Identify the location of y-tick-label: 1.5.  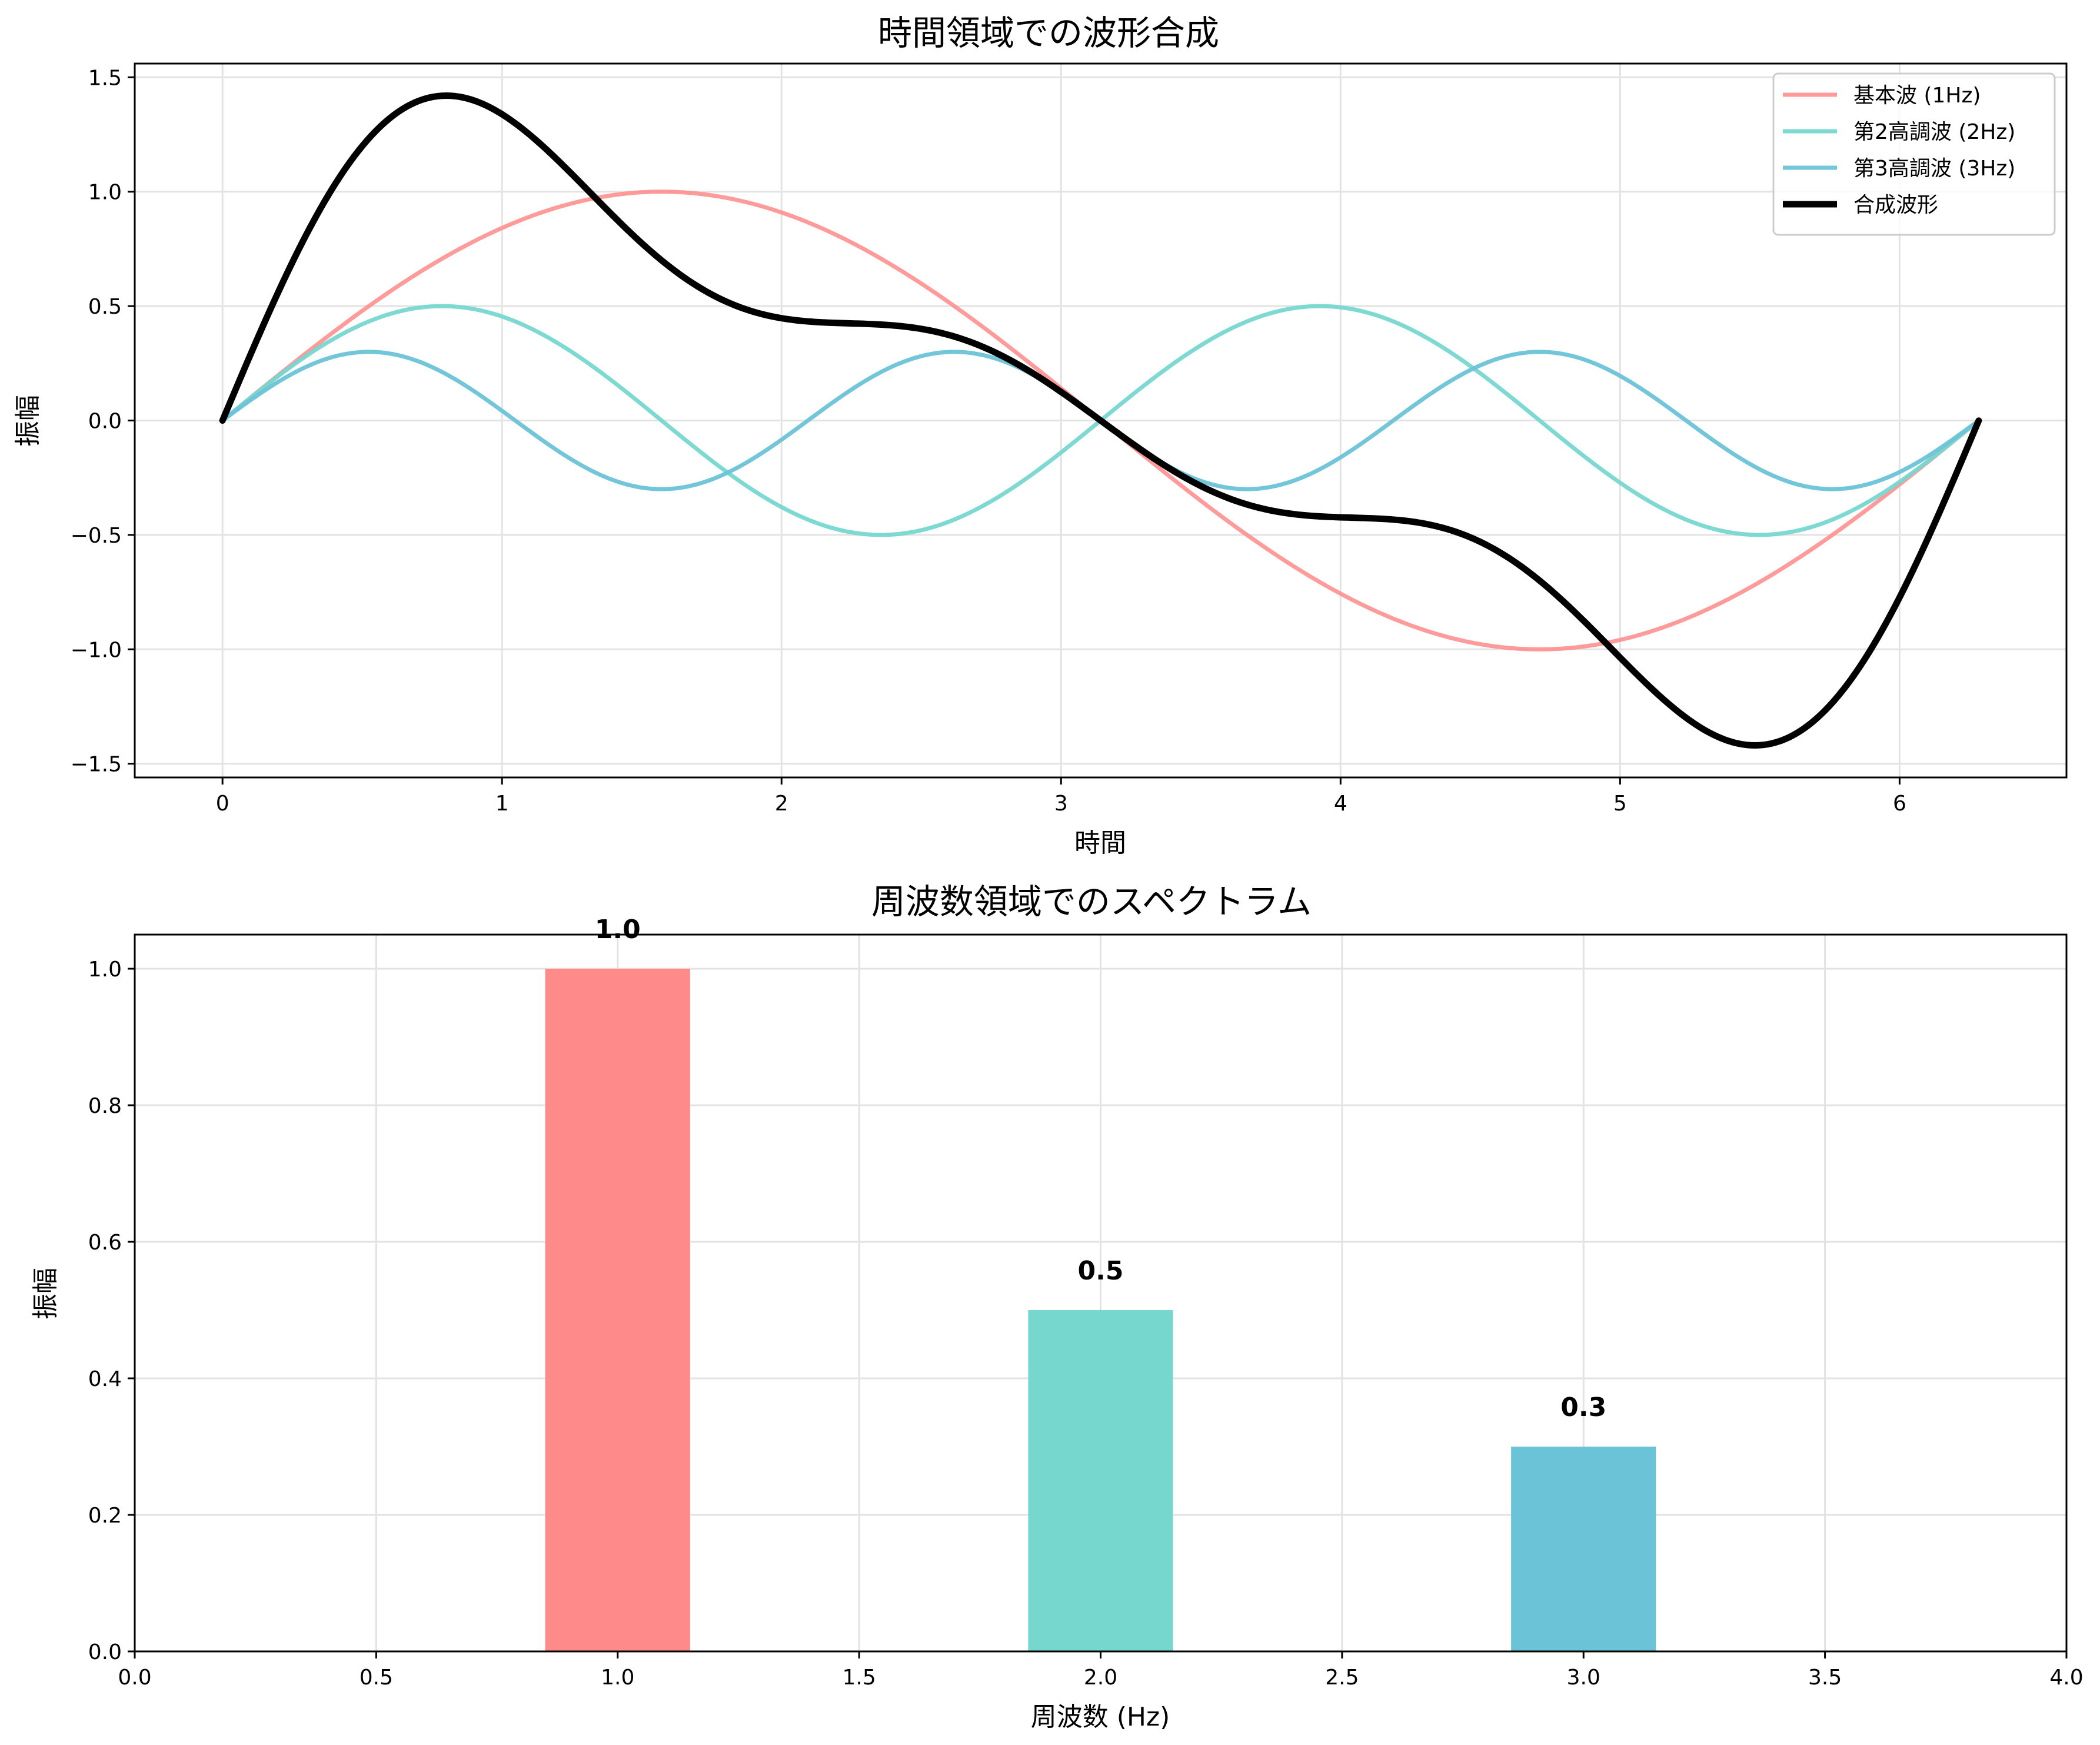
(105, 78).